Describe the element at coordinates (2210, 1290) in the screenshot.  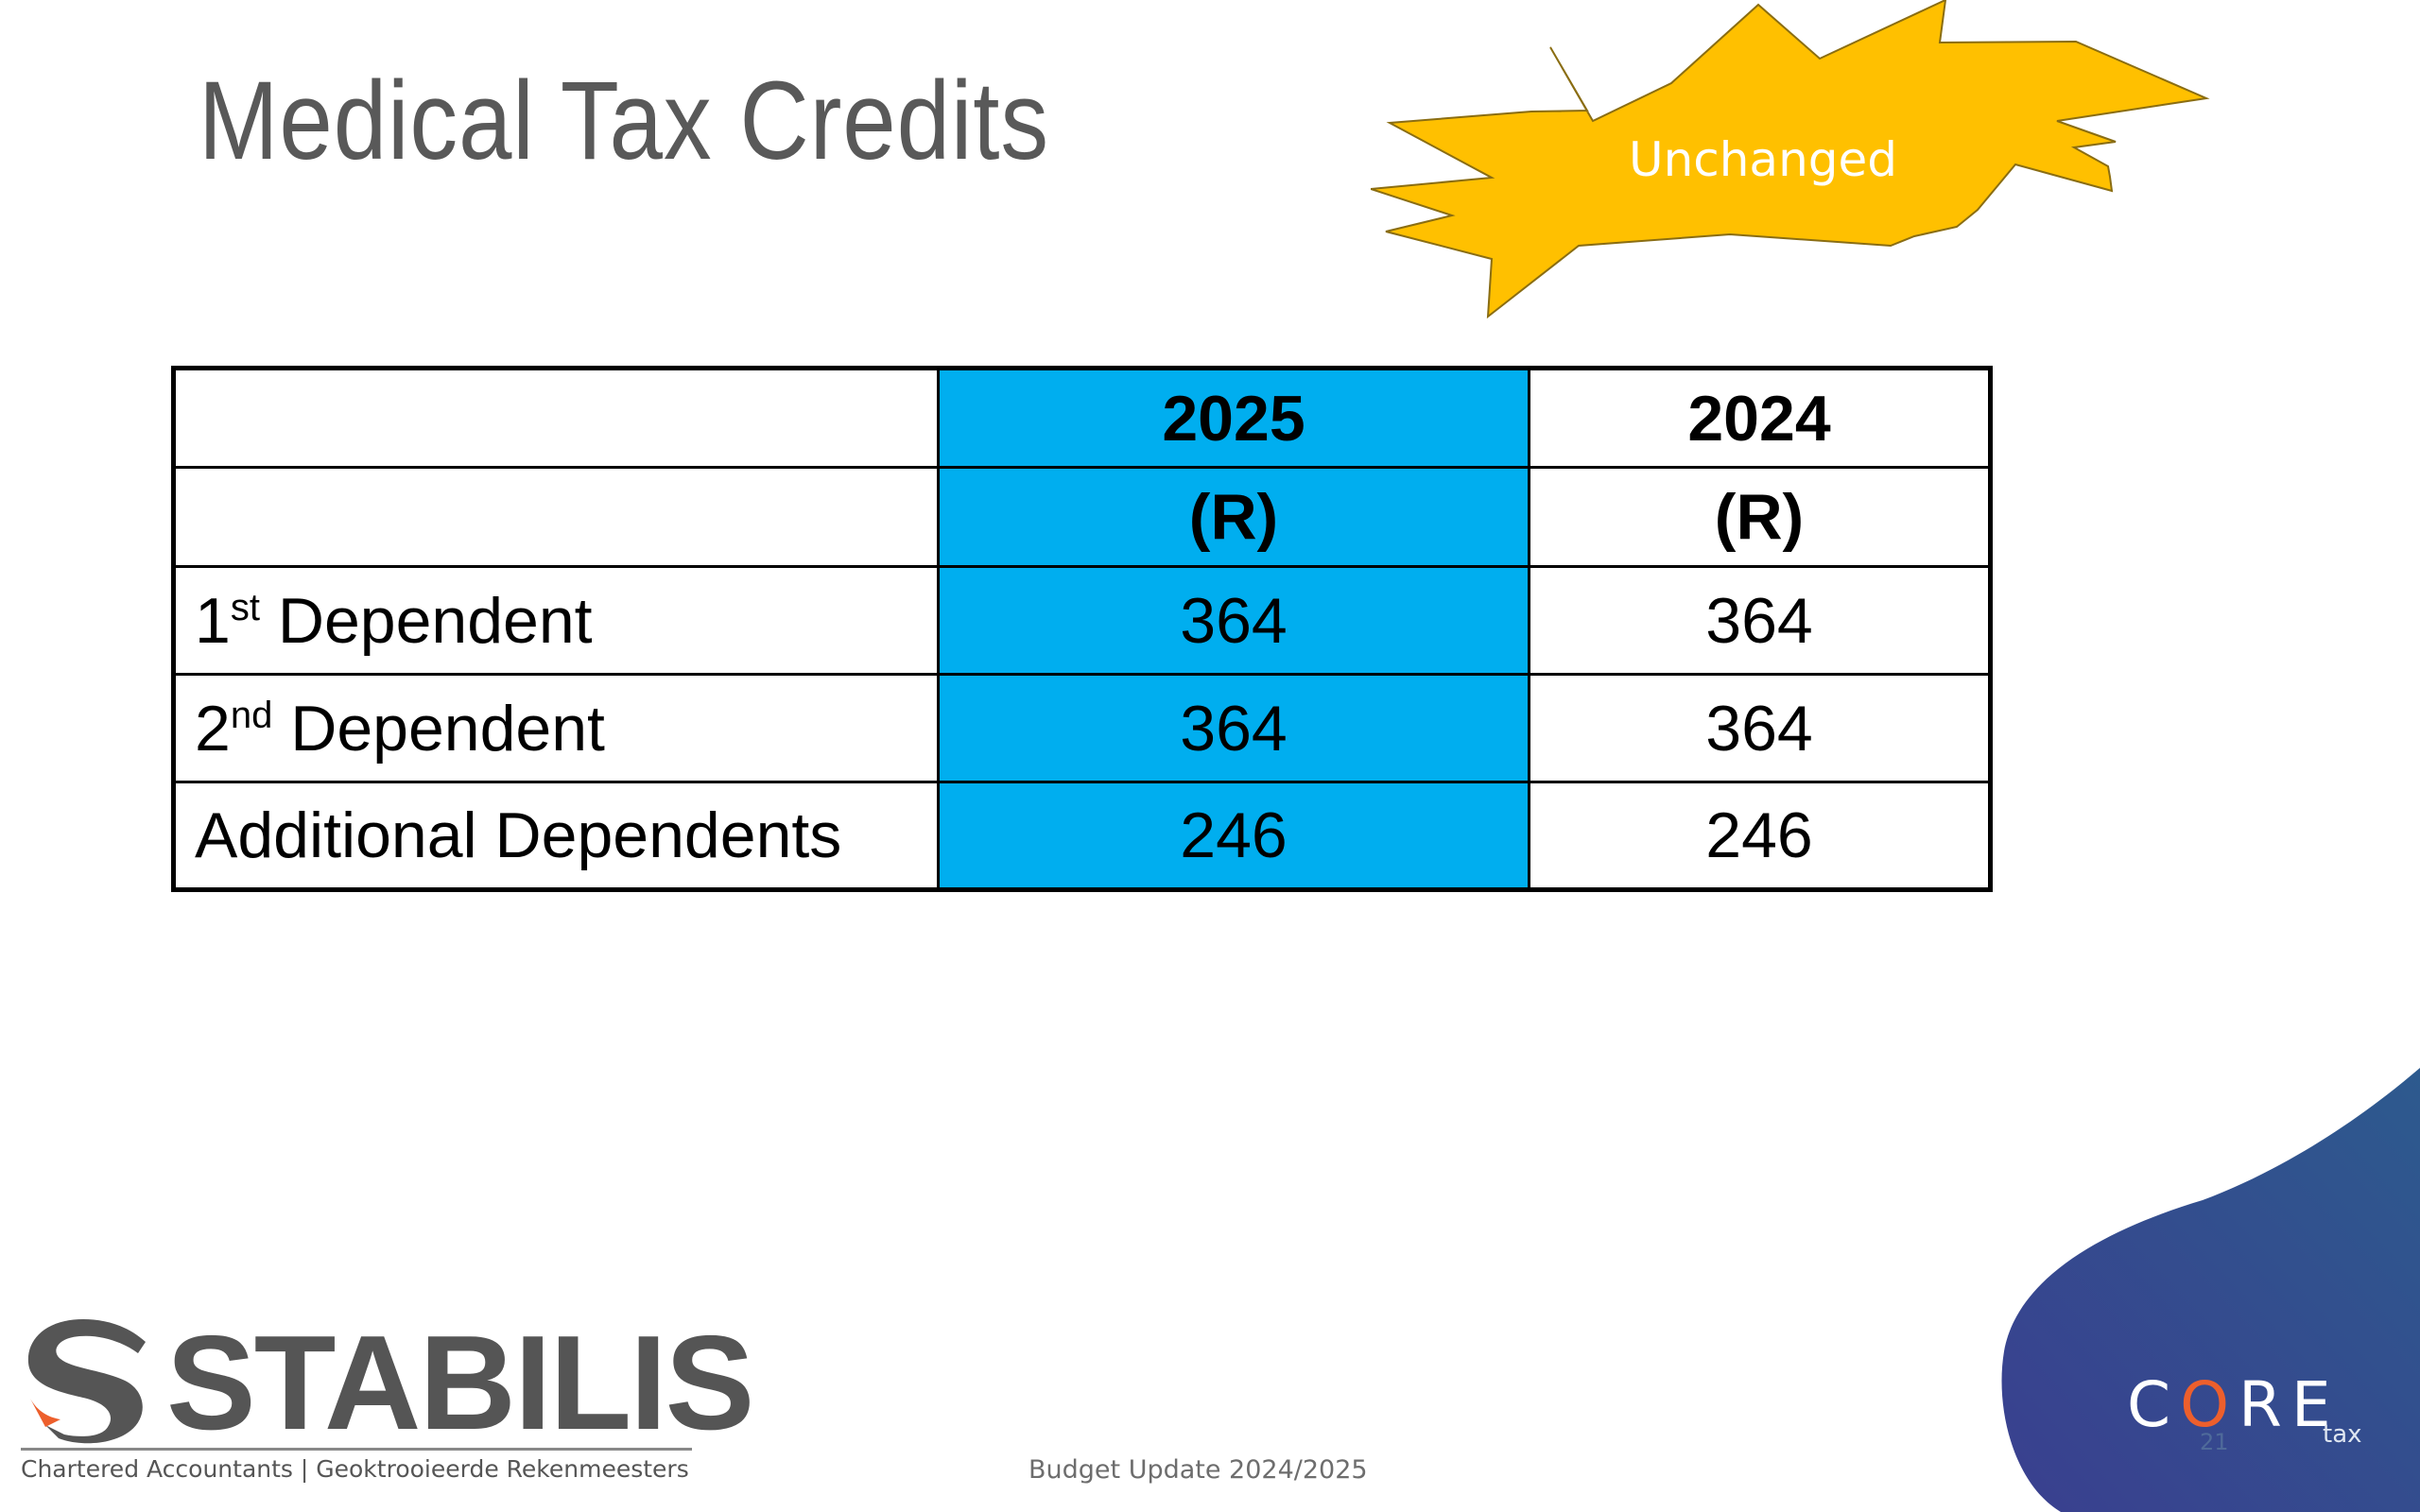
I see `core-tax-logo` at that location.